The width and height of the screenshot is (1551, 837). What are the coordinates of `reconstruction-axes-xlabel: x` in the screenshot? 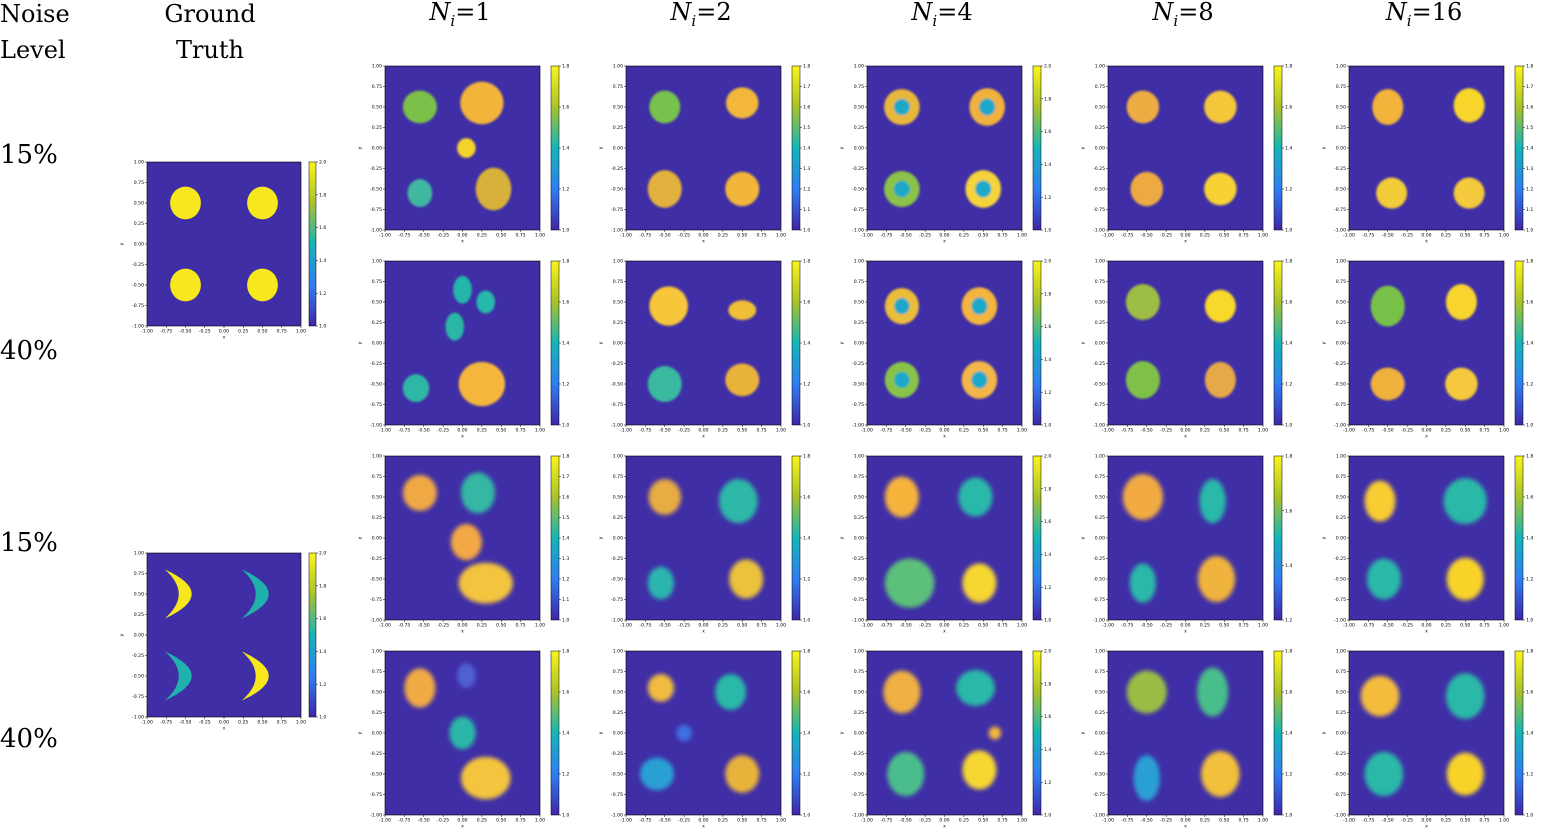 It's located at (1426, 827).